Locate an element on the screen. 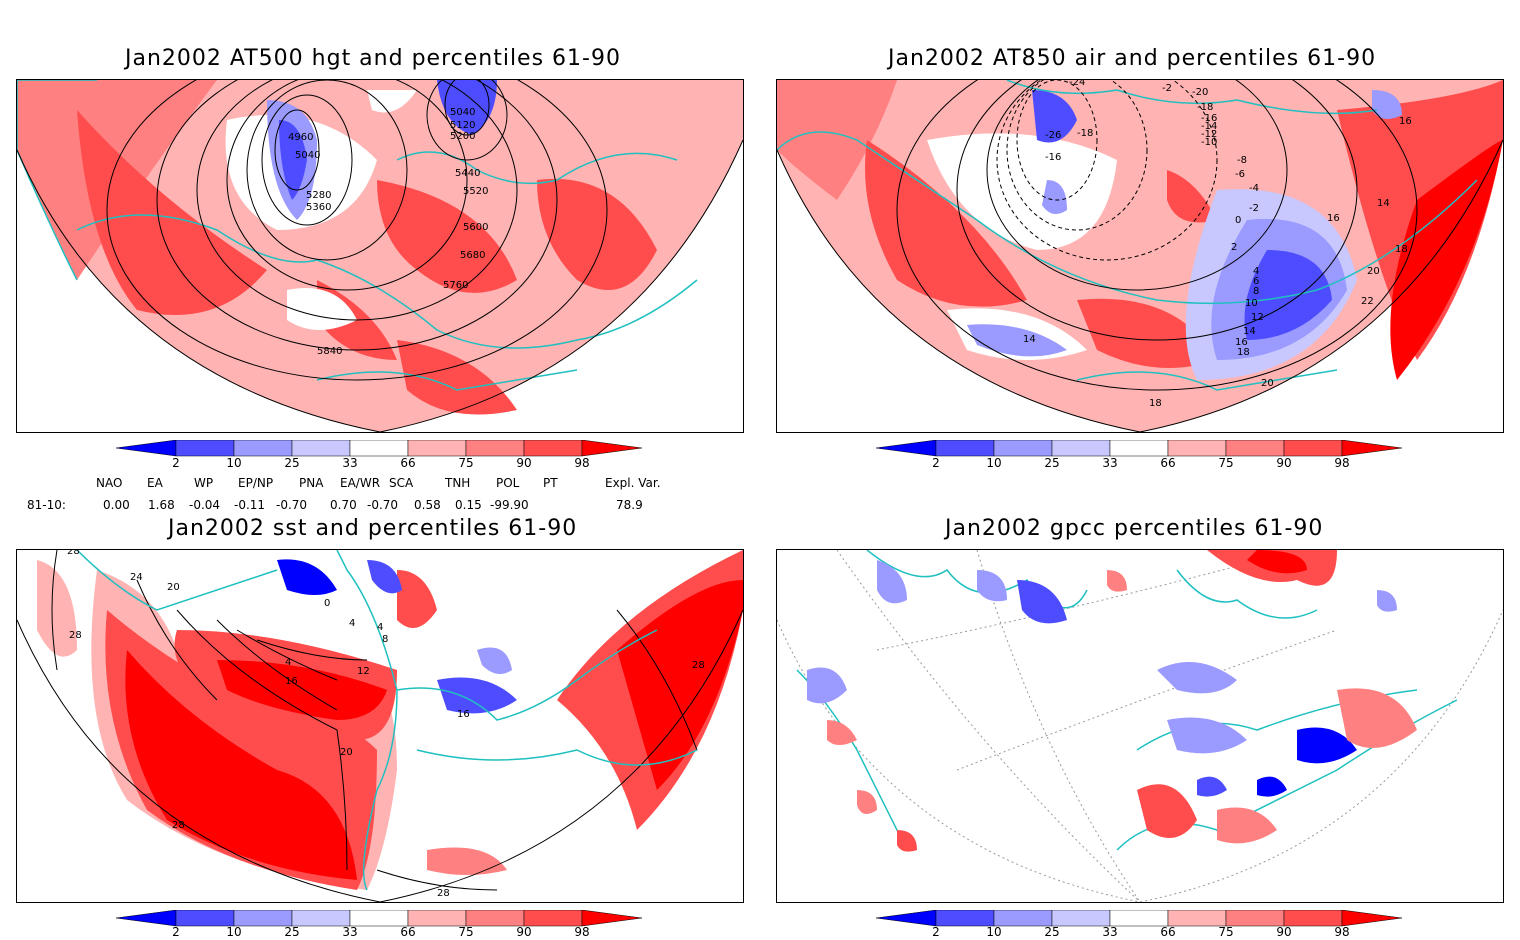 The image size is (1520, 940). contour-label: -24 is located at coordinates (1077, 84).